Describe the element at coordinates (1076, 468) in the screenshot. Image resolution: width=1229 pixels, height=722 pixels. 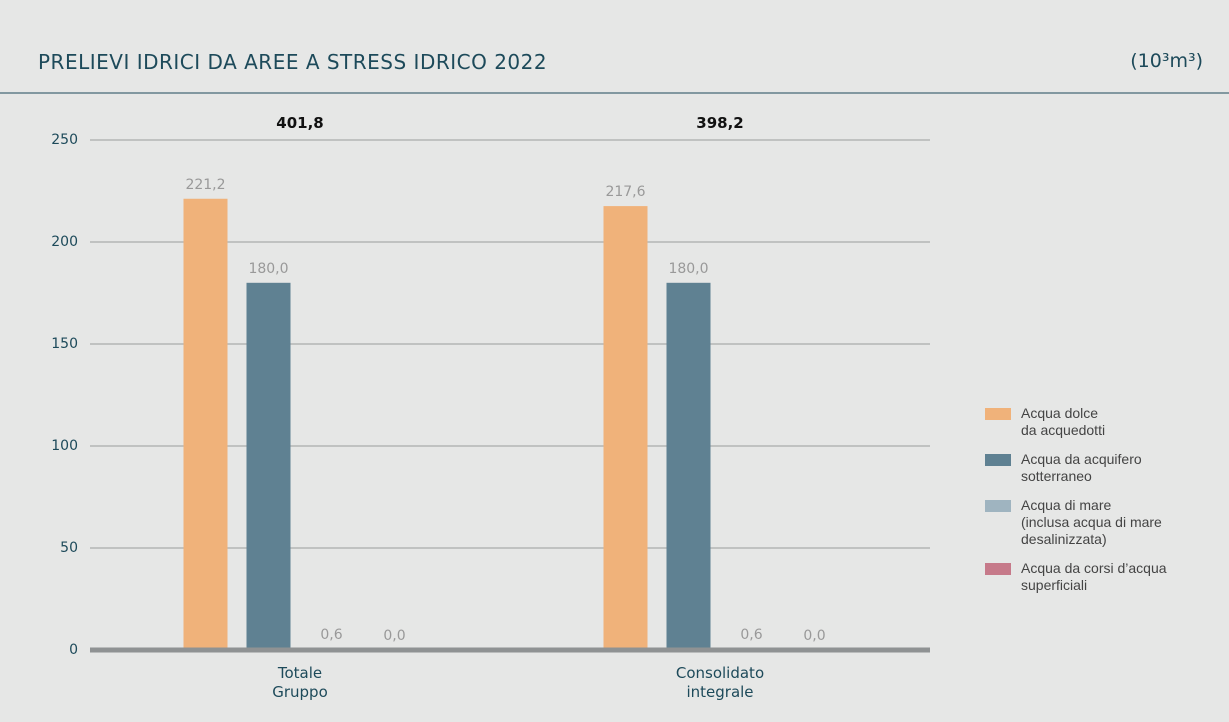
I see `legend-entry: Acqua da acquifero sotterraneo` at that location.